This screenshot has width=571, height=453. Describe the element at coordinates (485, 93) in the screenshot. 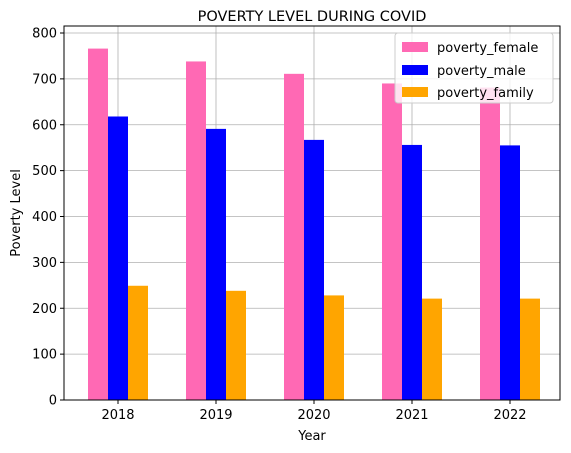

I see `legend-label-family: poverty_family` at that location.